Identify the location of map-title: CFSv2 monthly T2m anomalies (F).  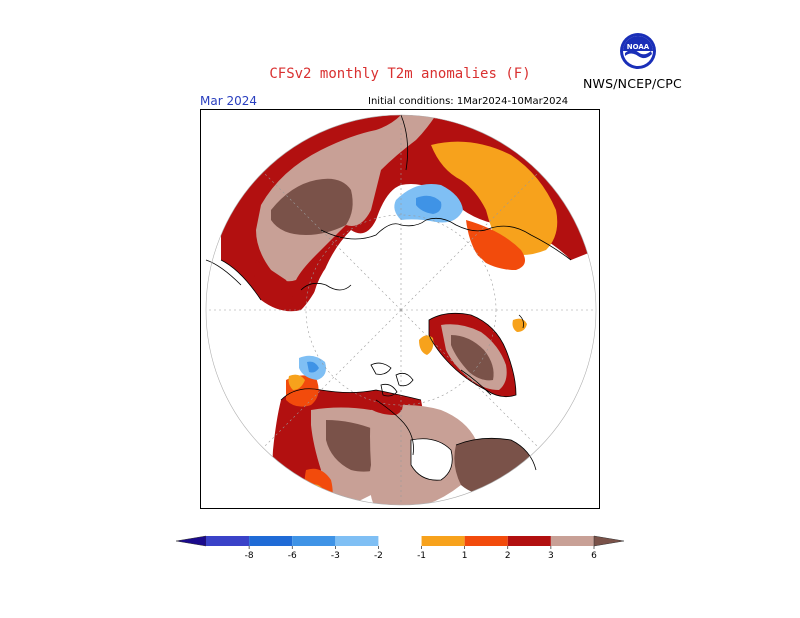
(400, 74).